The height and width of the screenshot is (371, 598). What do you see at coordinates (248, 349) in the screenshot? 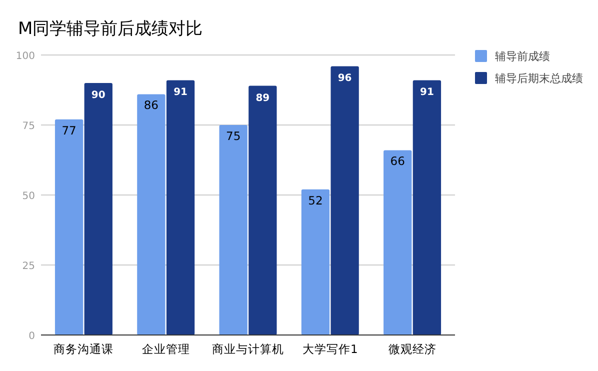
I see `x-tick-label: 商业与计算机` at bounding box center [248, 349].